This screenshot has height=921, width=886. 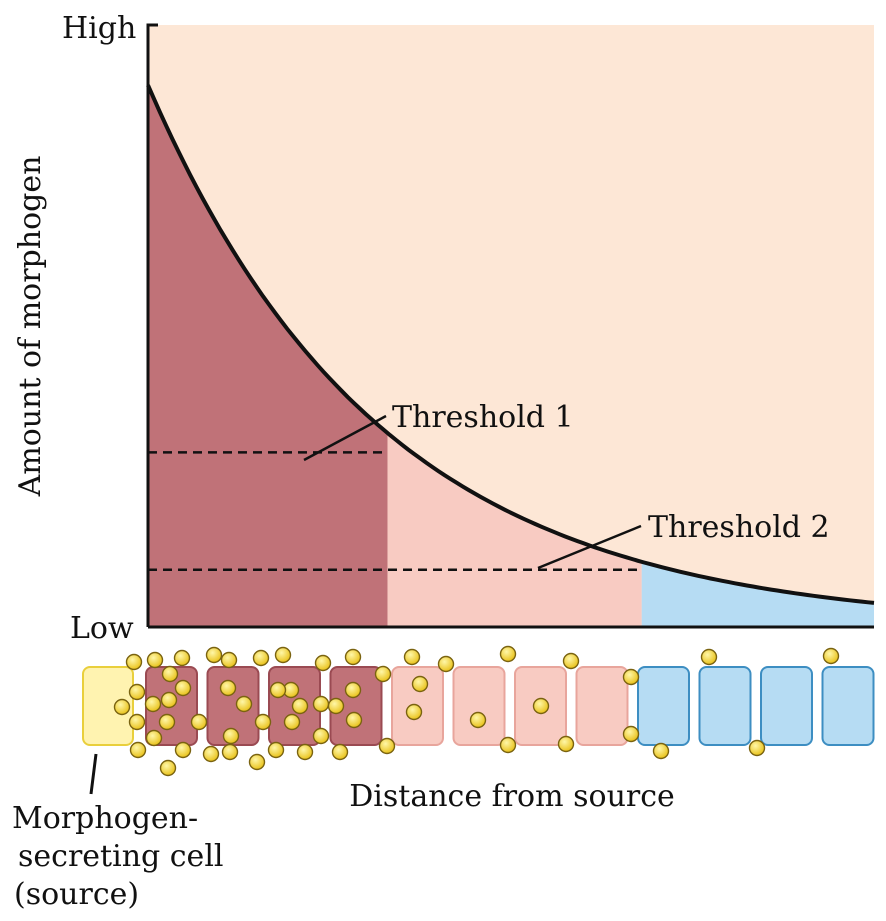 What do you see at coordinates (121, 856) in the screenshot?
I see `source-label-line-2: secreting cell` at bounding box center [121, 856].